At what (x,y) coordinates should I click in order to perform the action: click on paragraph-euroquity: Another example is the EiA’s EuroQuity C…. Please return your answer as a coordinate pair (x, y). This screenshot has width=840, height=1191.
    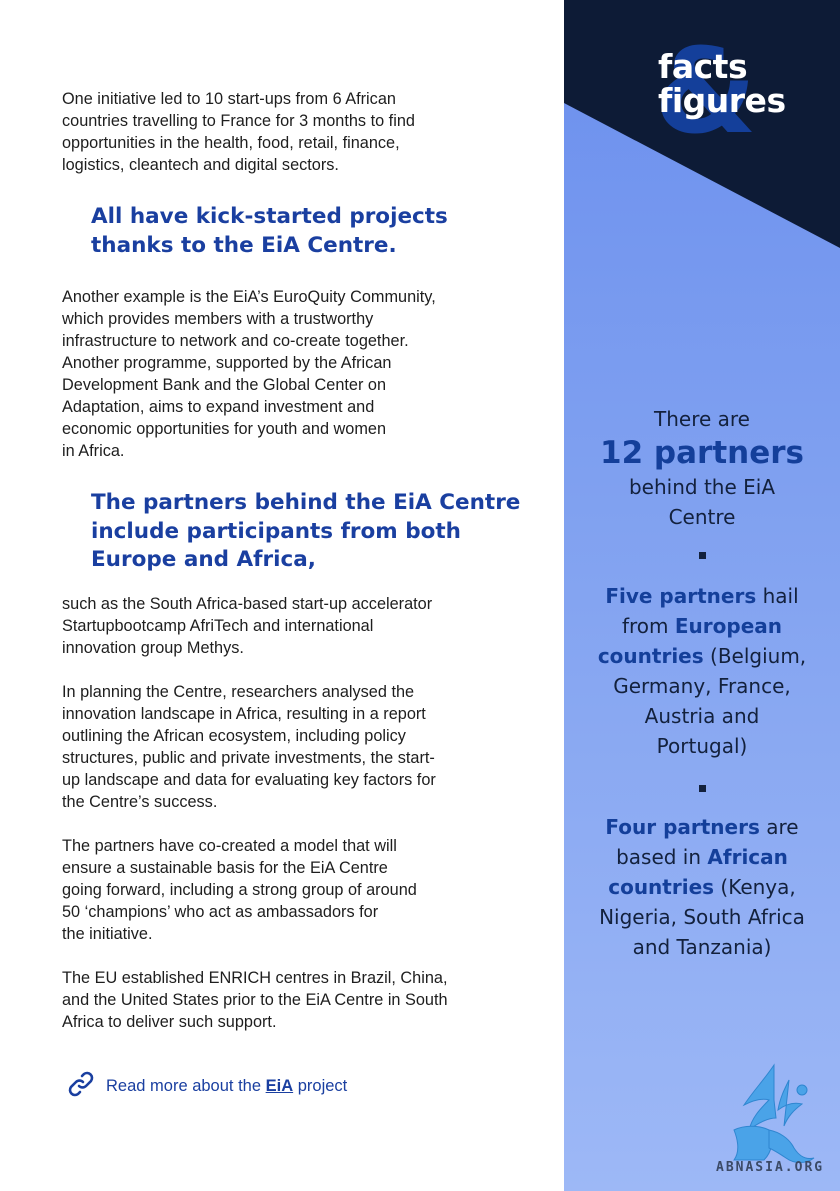
    Looking at the image, I should click on (249, 374).